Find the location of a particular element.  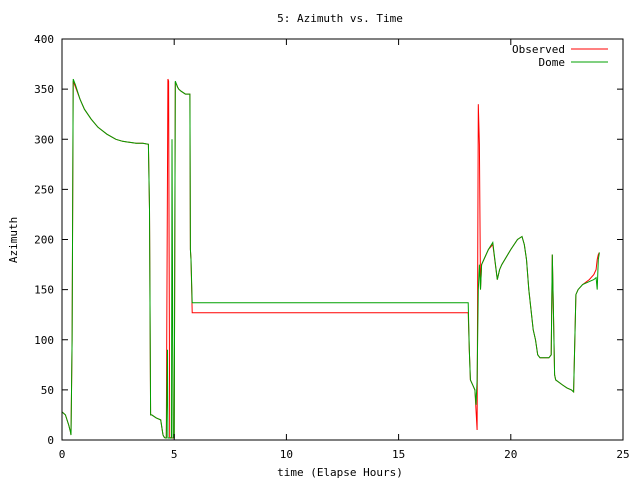

y-tick-label: 0 is located at coordinates (50, 440).